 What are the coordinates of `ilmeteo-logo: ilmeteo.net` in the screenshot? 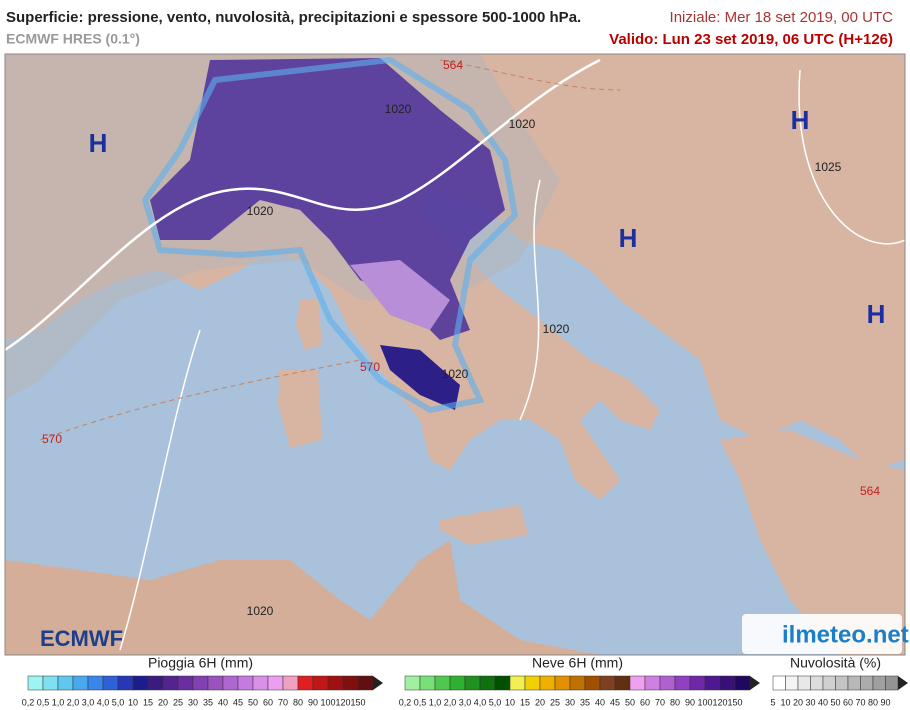 It's located at (845, 634).